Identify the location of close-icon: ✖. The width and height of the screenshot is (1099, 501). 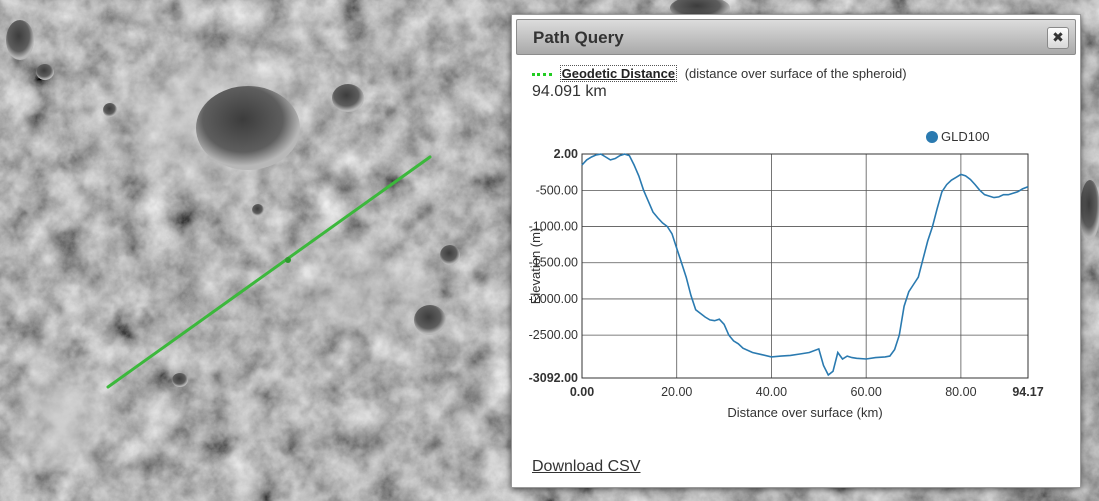
(1058, 38).